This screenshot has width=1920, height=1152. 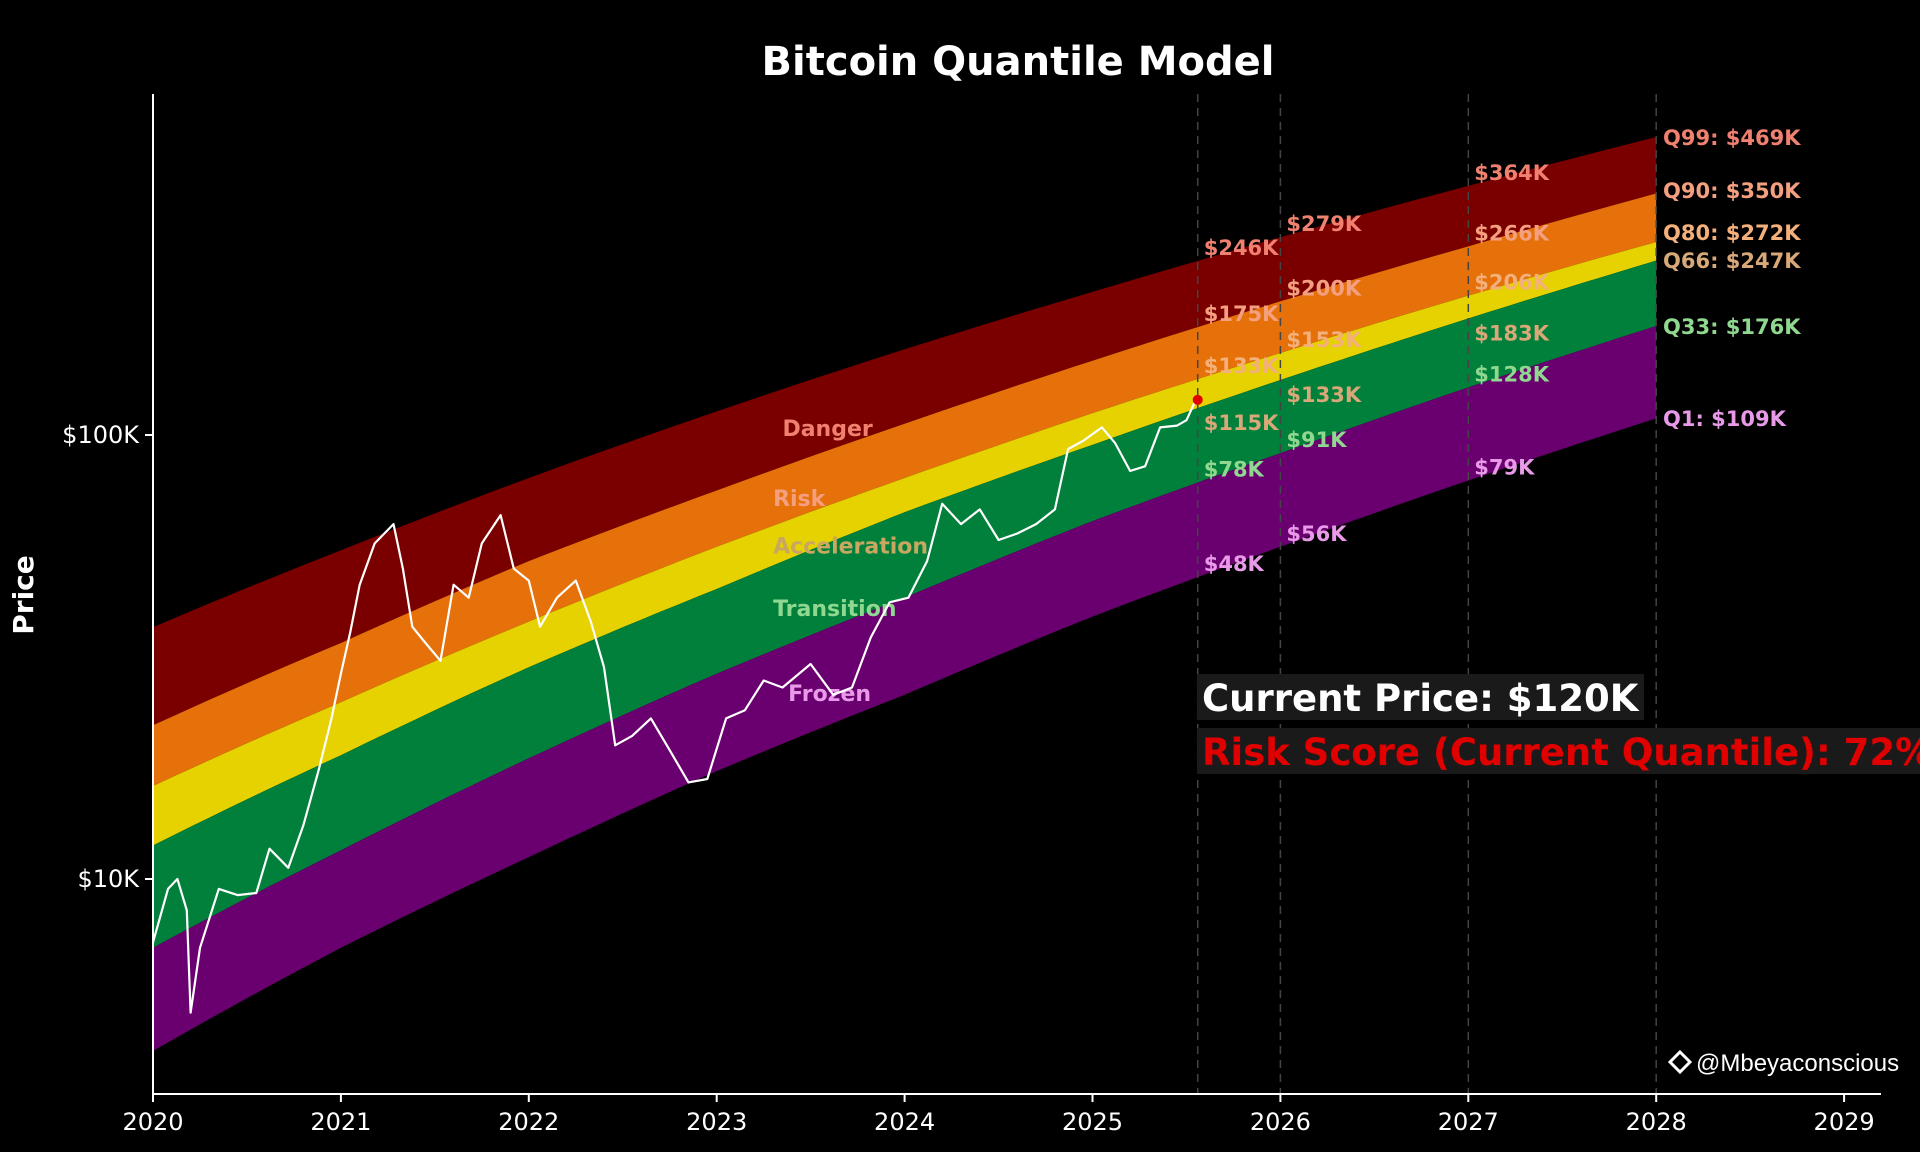 What do you see at coordinates (1732, 327) in the screenshot?
I see `end-label-q33: Q33: $176K` at bounding box center [1732, 327].